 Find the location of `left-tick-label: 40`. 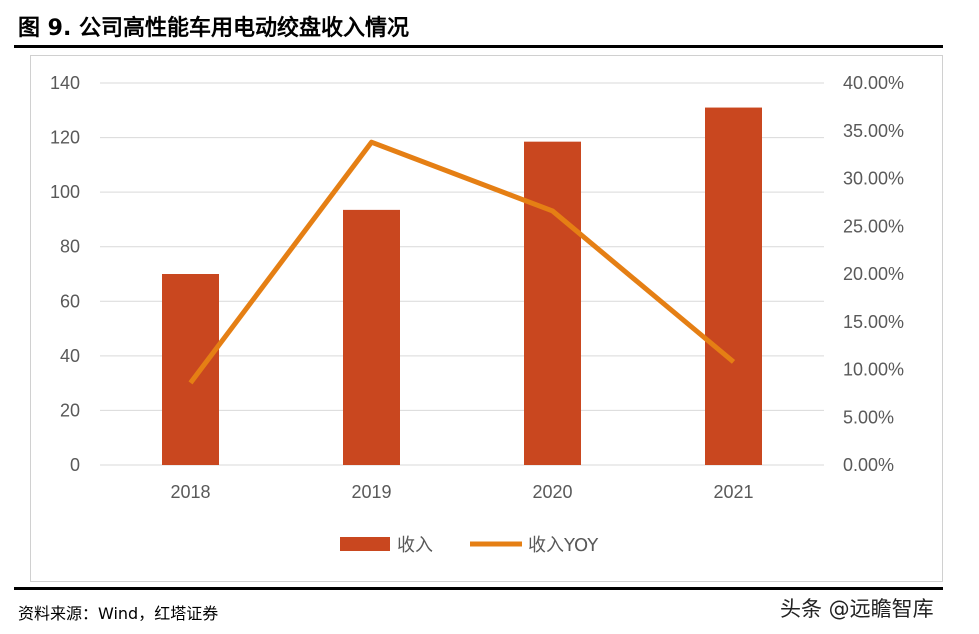

left-tick-label: 40 is located at coordinates (70, 356).